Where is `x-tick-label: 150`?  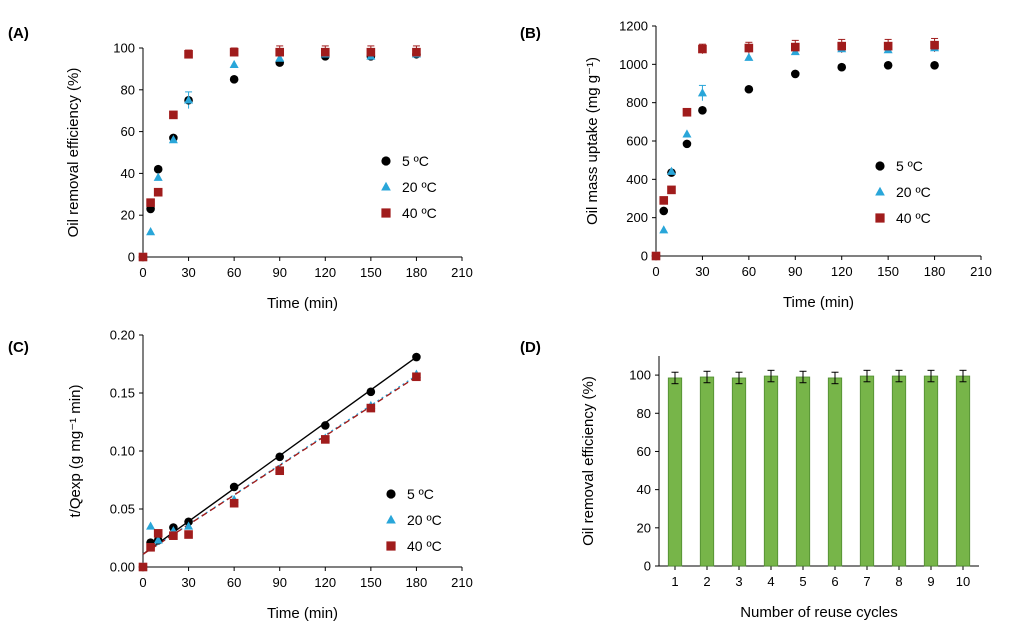
x-tick-label: 150 is located at coordinates (371, 582).